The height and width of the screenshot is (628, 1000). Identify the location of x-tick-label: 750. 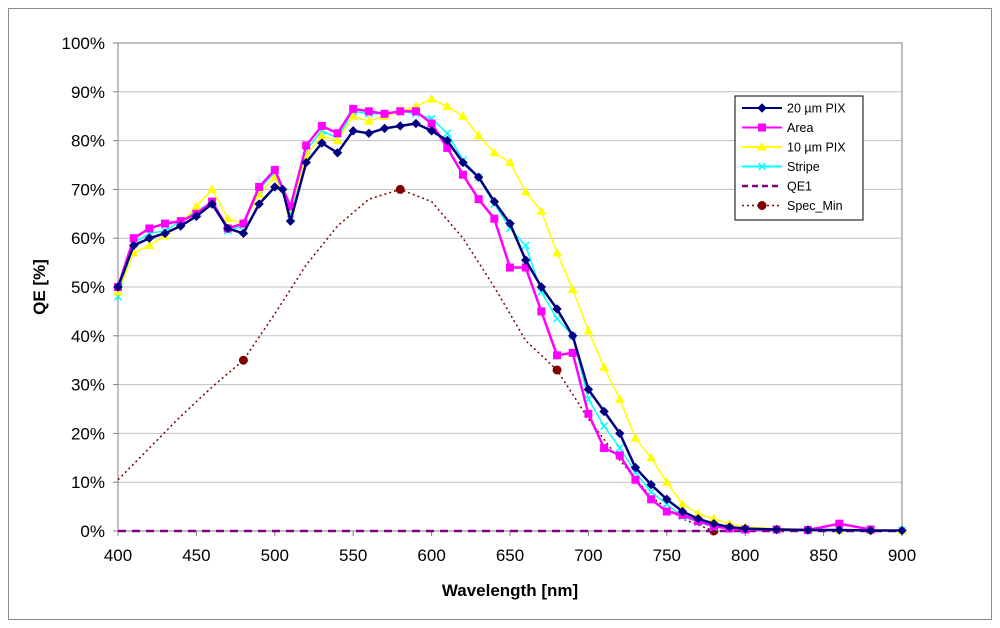
(667, 555).